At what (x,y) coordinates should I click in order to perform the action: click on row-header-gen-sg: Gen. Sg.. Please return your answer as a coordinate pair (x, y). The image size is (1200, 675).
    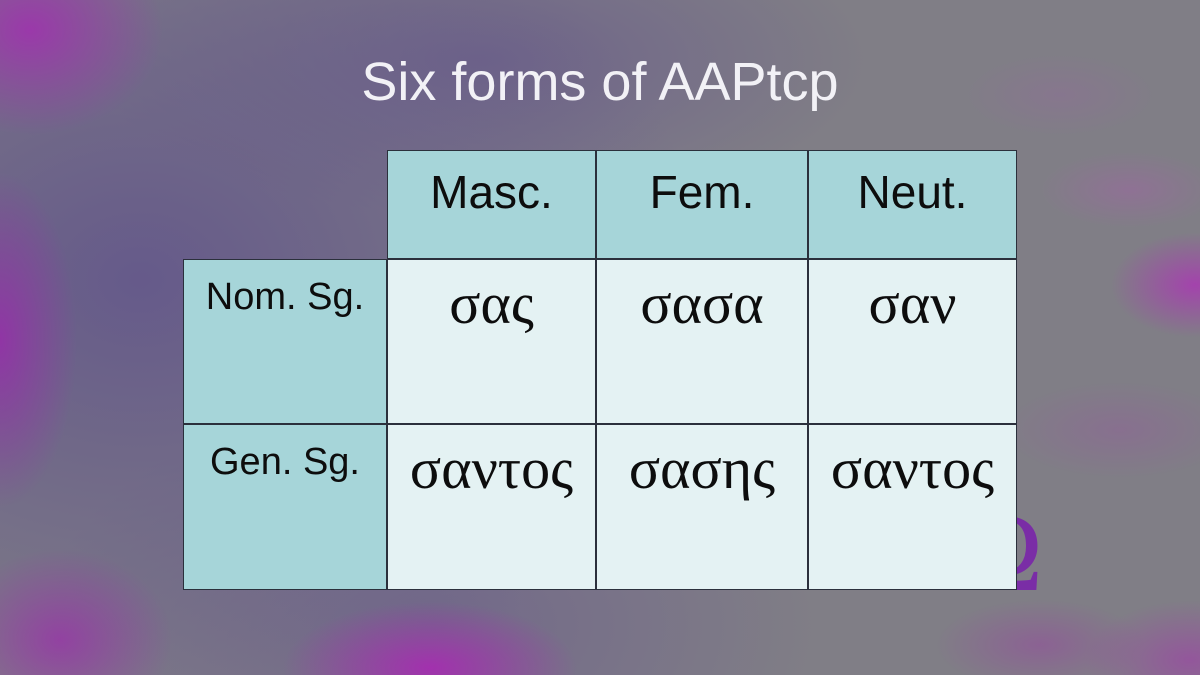
    Looking at the image, I should click on (285, 507).